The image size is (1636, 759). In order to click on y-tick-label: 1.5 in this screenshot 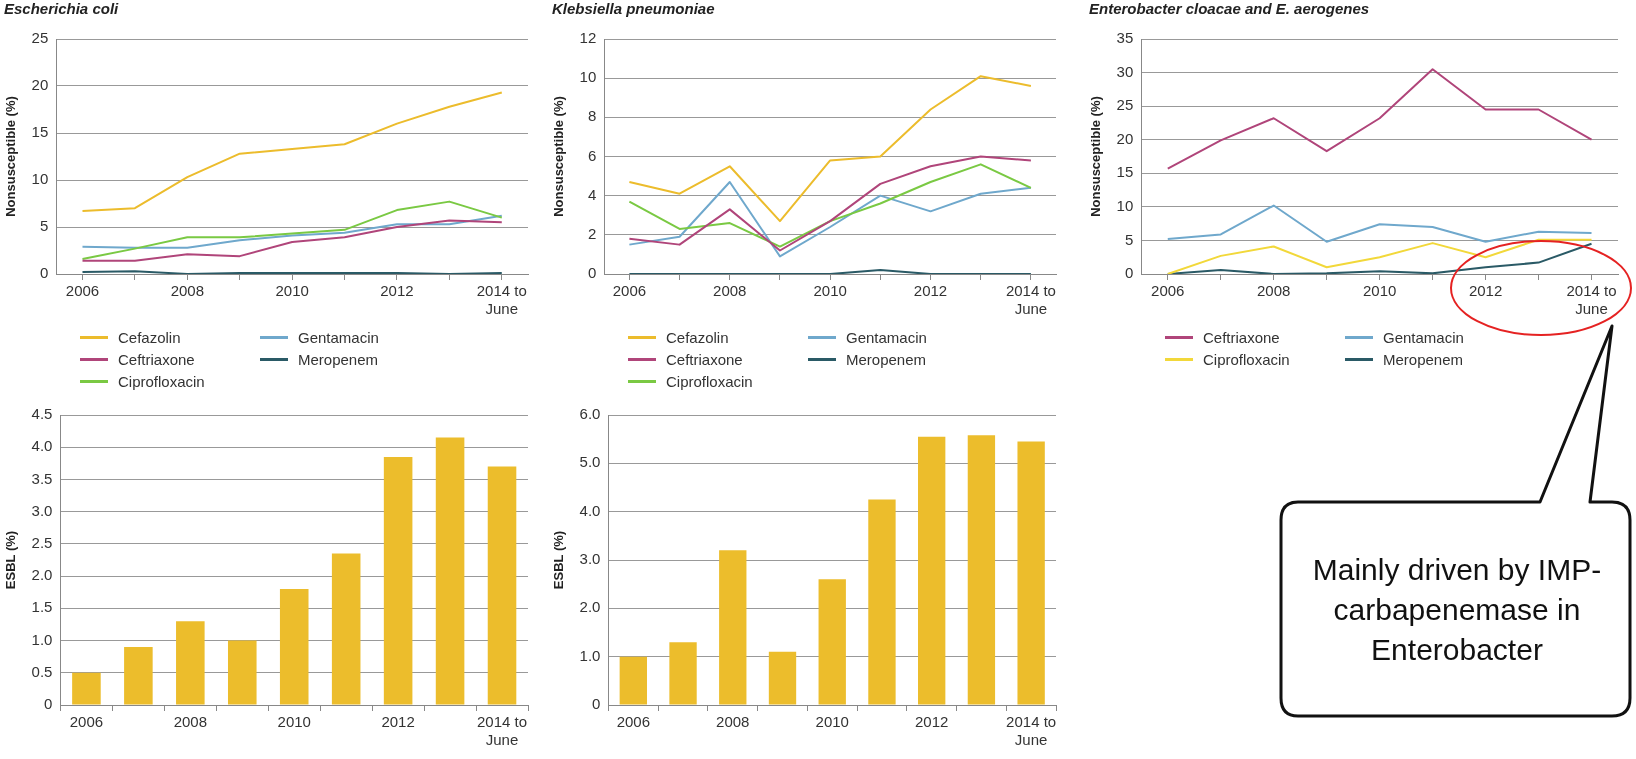, I will do `click(42, 607)`.